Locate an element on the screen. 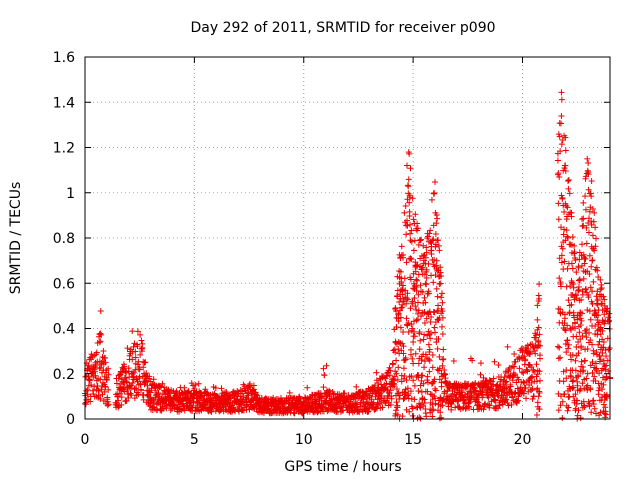  x-tick-label: 10 is located at coordinates (304, 440).